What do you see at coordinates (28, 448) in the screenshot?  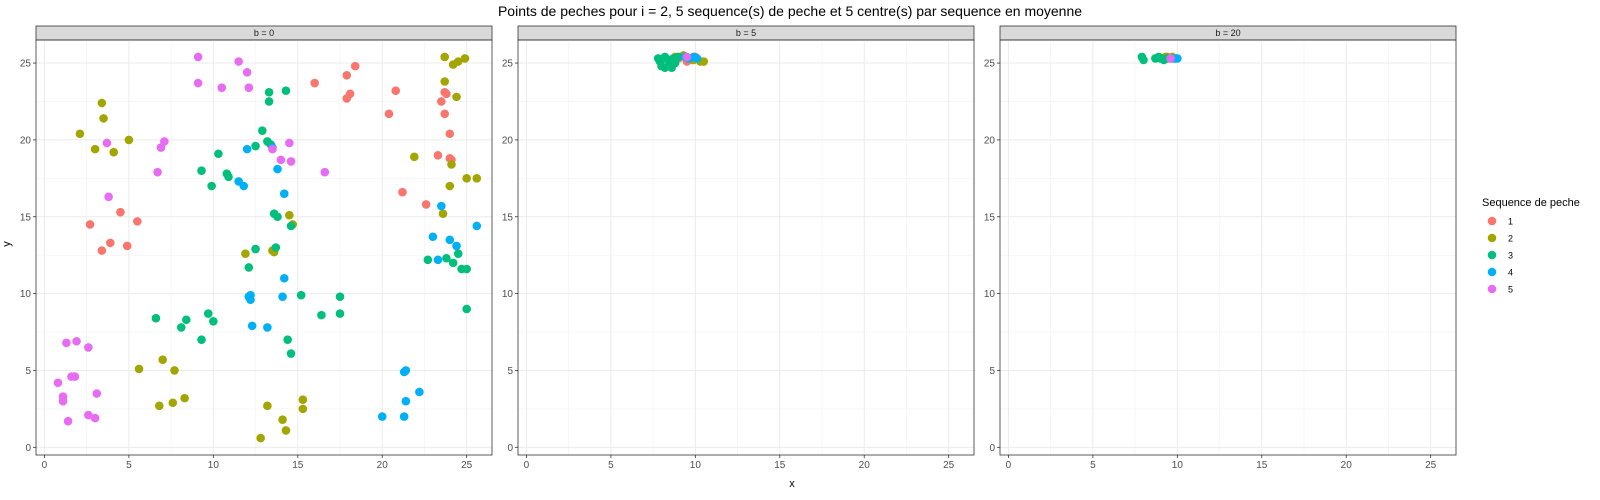 I see `y-tick-label: 0` at bounding box center [28, 448].